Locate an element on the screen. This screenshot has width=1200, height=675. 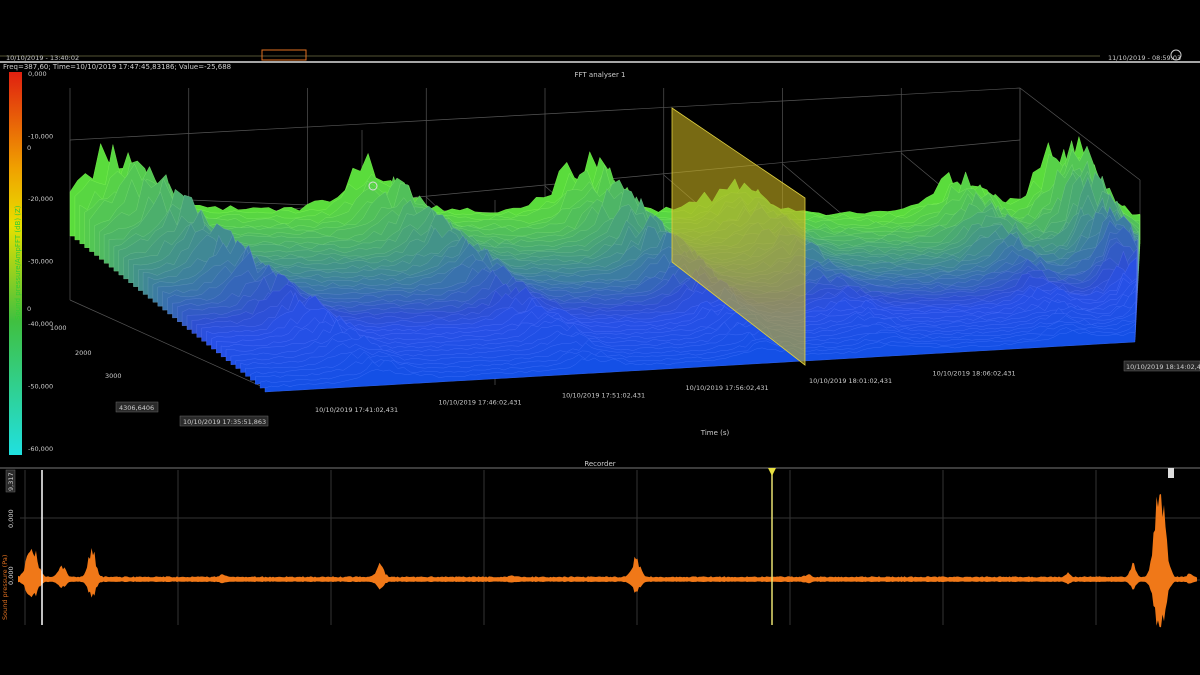
time-cursor-plane is located at coordinates (738, 236).